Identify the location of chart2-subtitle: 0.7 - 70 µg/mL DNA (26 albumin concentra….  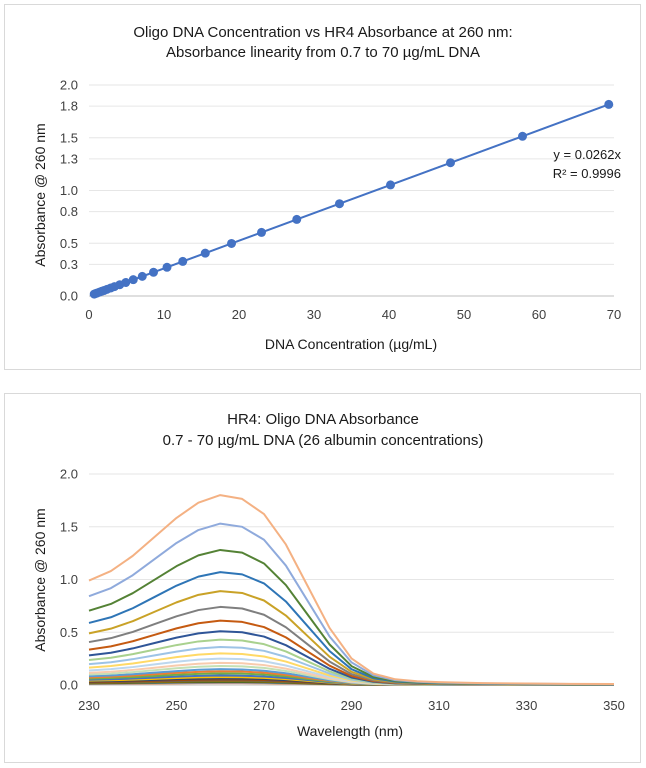
(323, 440).